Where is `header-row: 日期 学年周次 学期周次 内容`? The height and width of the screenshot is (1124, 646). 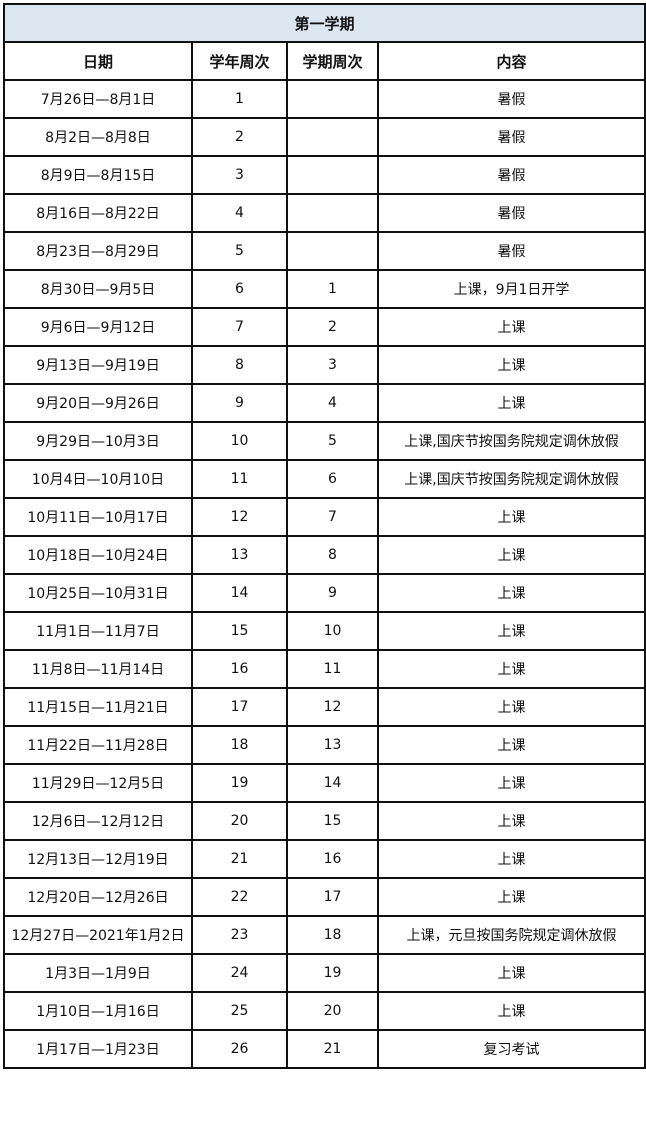 header-row: 日期 学年周次 学期周次 内容 is located at coordinates (324, 61).